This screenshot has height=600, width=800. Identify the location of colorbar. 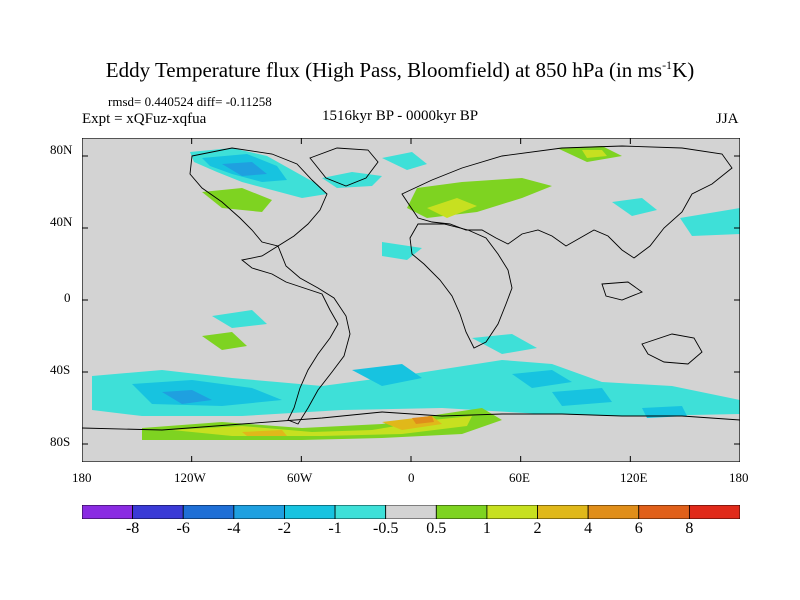
(411, 512).